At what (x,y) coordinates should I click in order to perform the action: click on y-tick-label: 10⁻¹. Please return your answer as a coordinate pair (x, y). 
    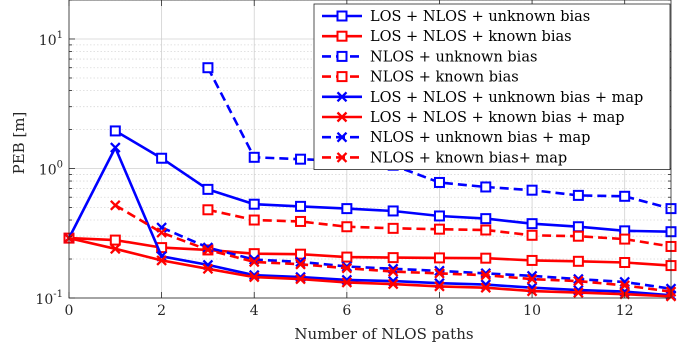
    Looking at the image, I should click on (49, 298).